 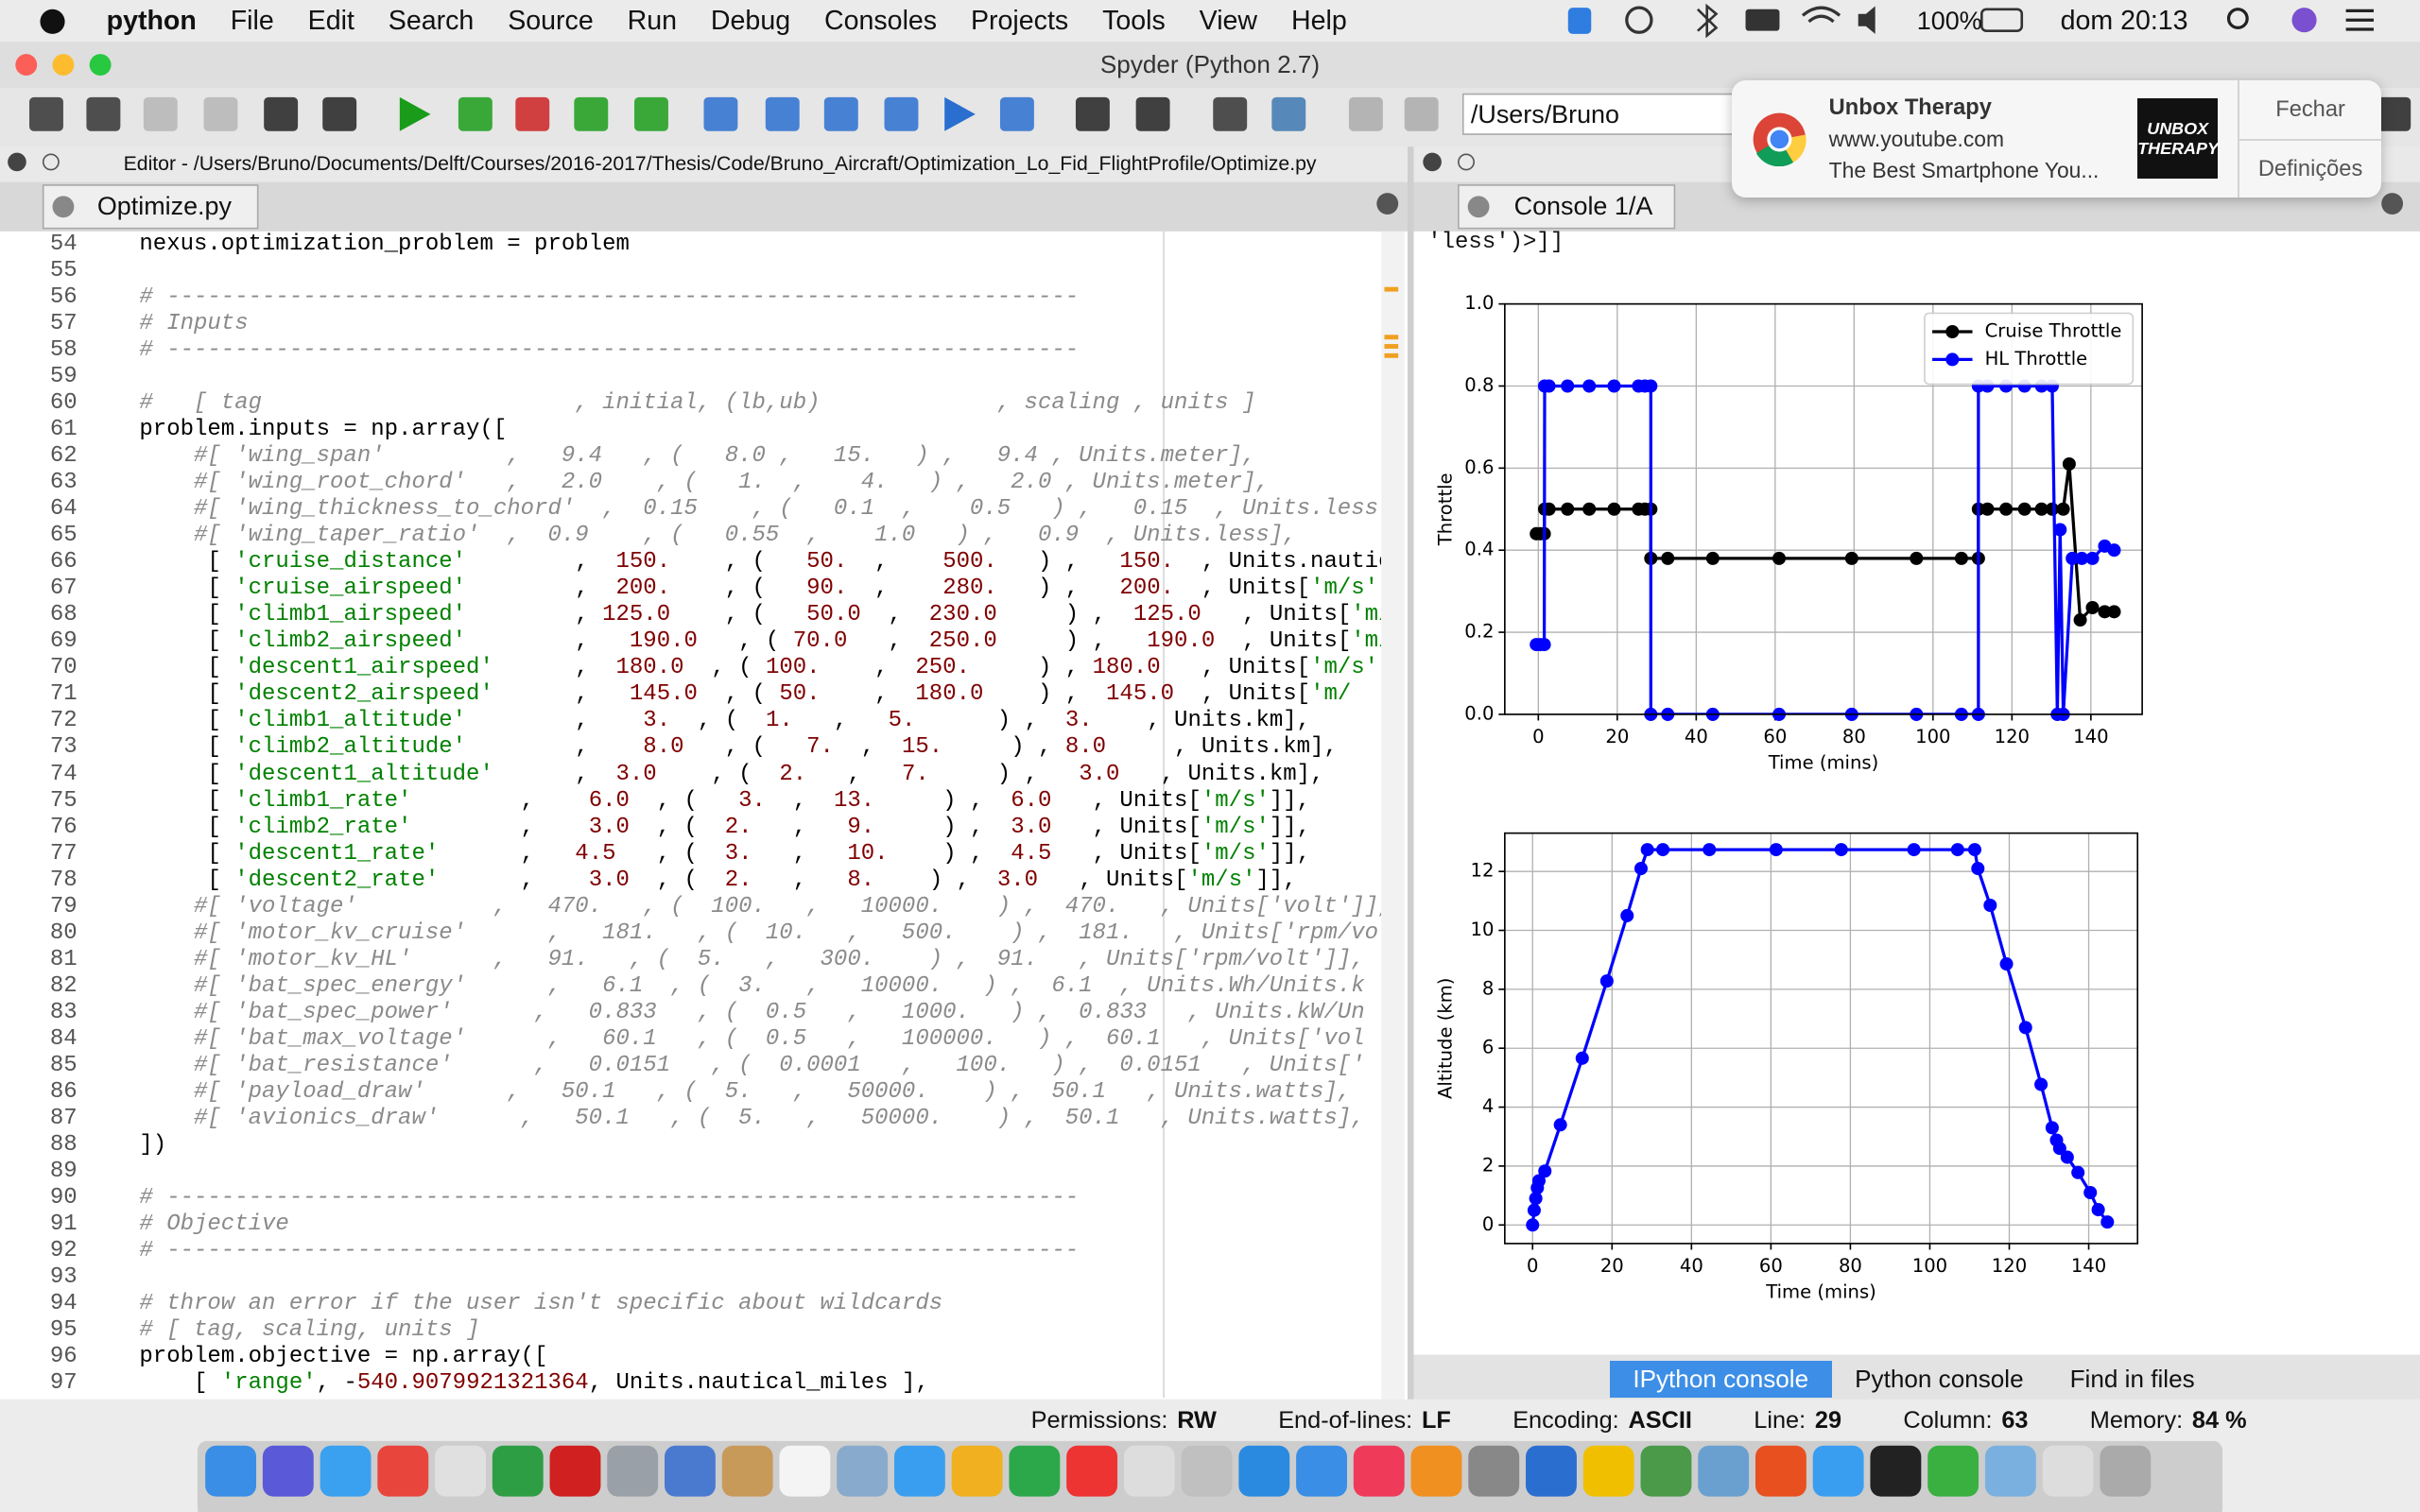 I want to click on minimize-button, so click(x=63, y=65).